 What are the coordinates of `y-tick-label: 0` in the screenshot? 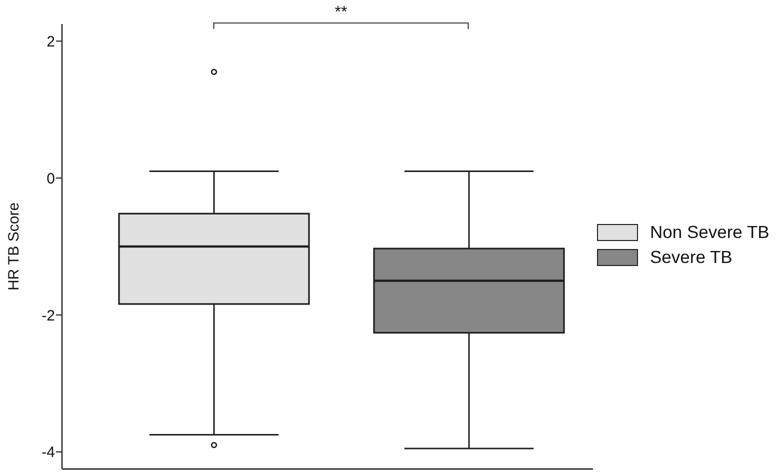 It's located at (50, 179).